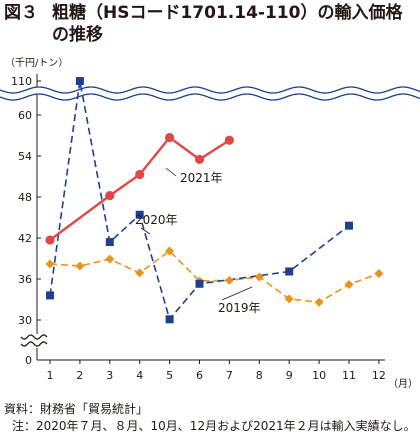  Describe the element at coordinates (139, 375) in the screenshot. I see `x-tick-label: 4` at that location.